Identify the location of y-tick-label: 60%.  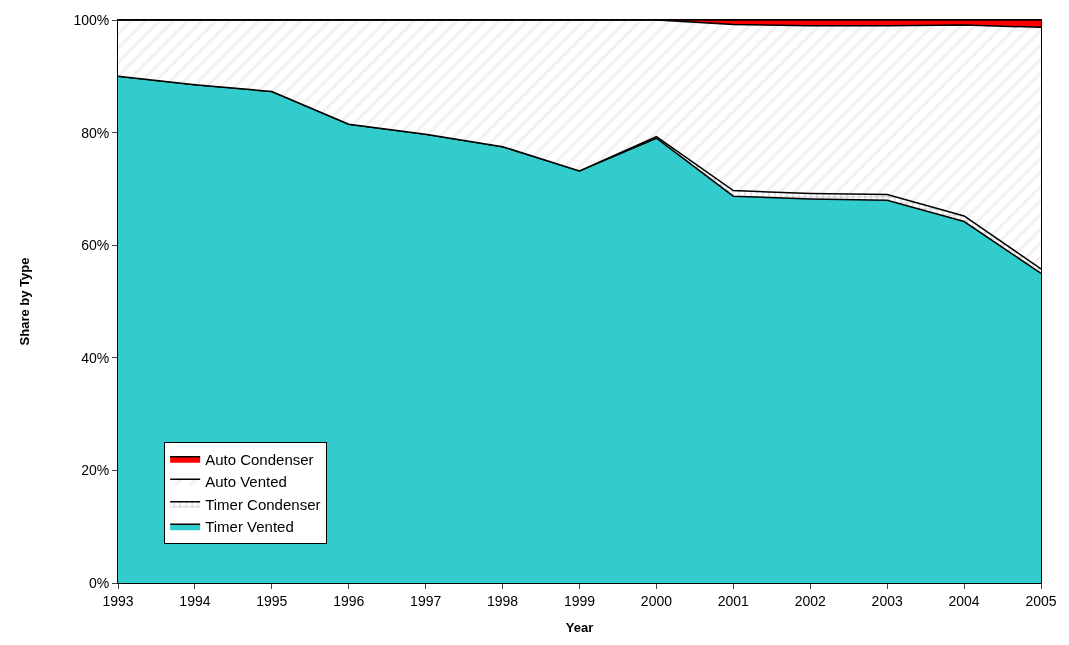
(95, 245).